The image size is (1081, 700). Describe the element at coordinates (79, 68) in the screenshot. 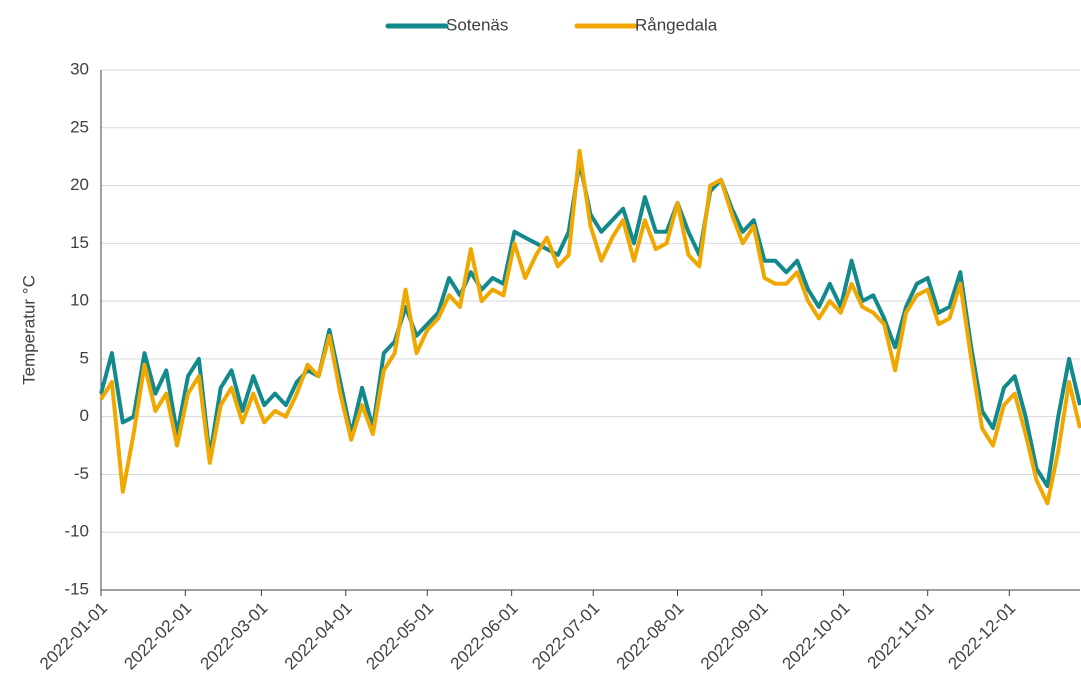

I see `y-tick-label: 30` at that location.